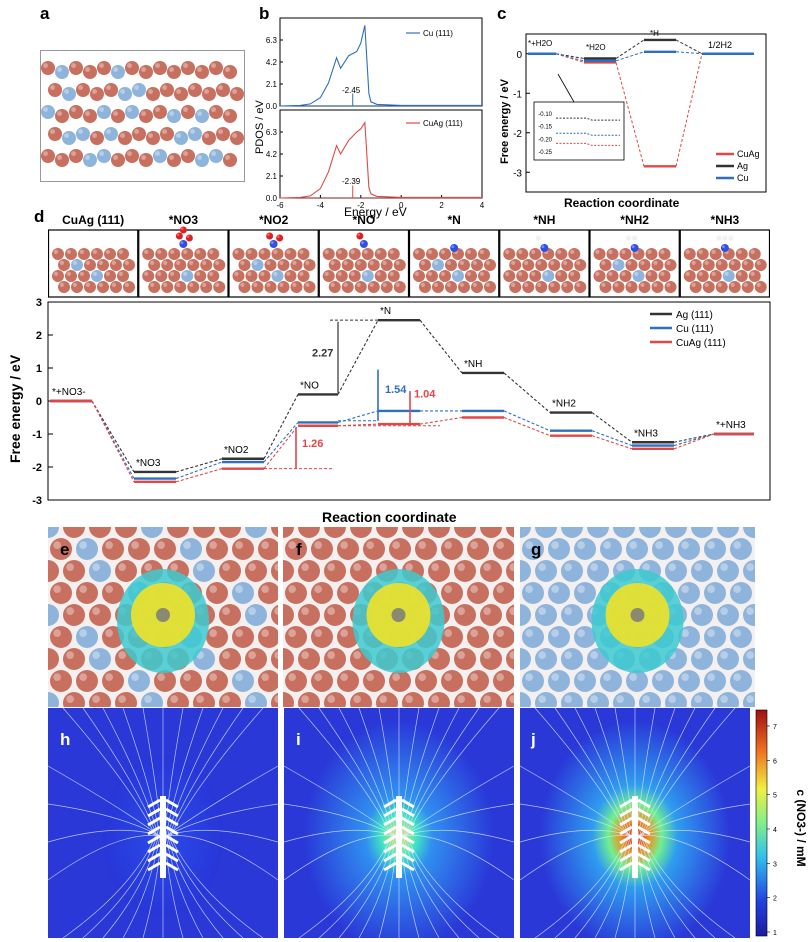 This screenshot has height=942, width=808. What do you see at coordinates (646, 433) in the screenshot?
I see `step-label: *NH3` at bounding box center [646, 433].